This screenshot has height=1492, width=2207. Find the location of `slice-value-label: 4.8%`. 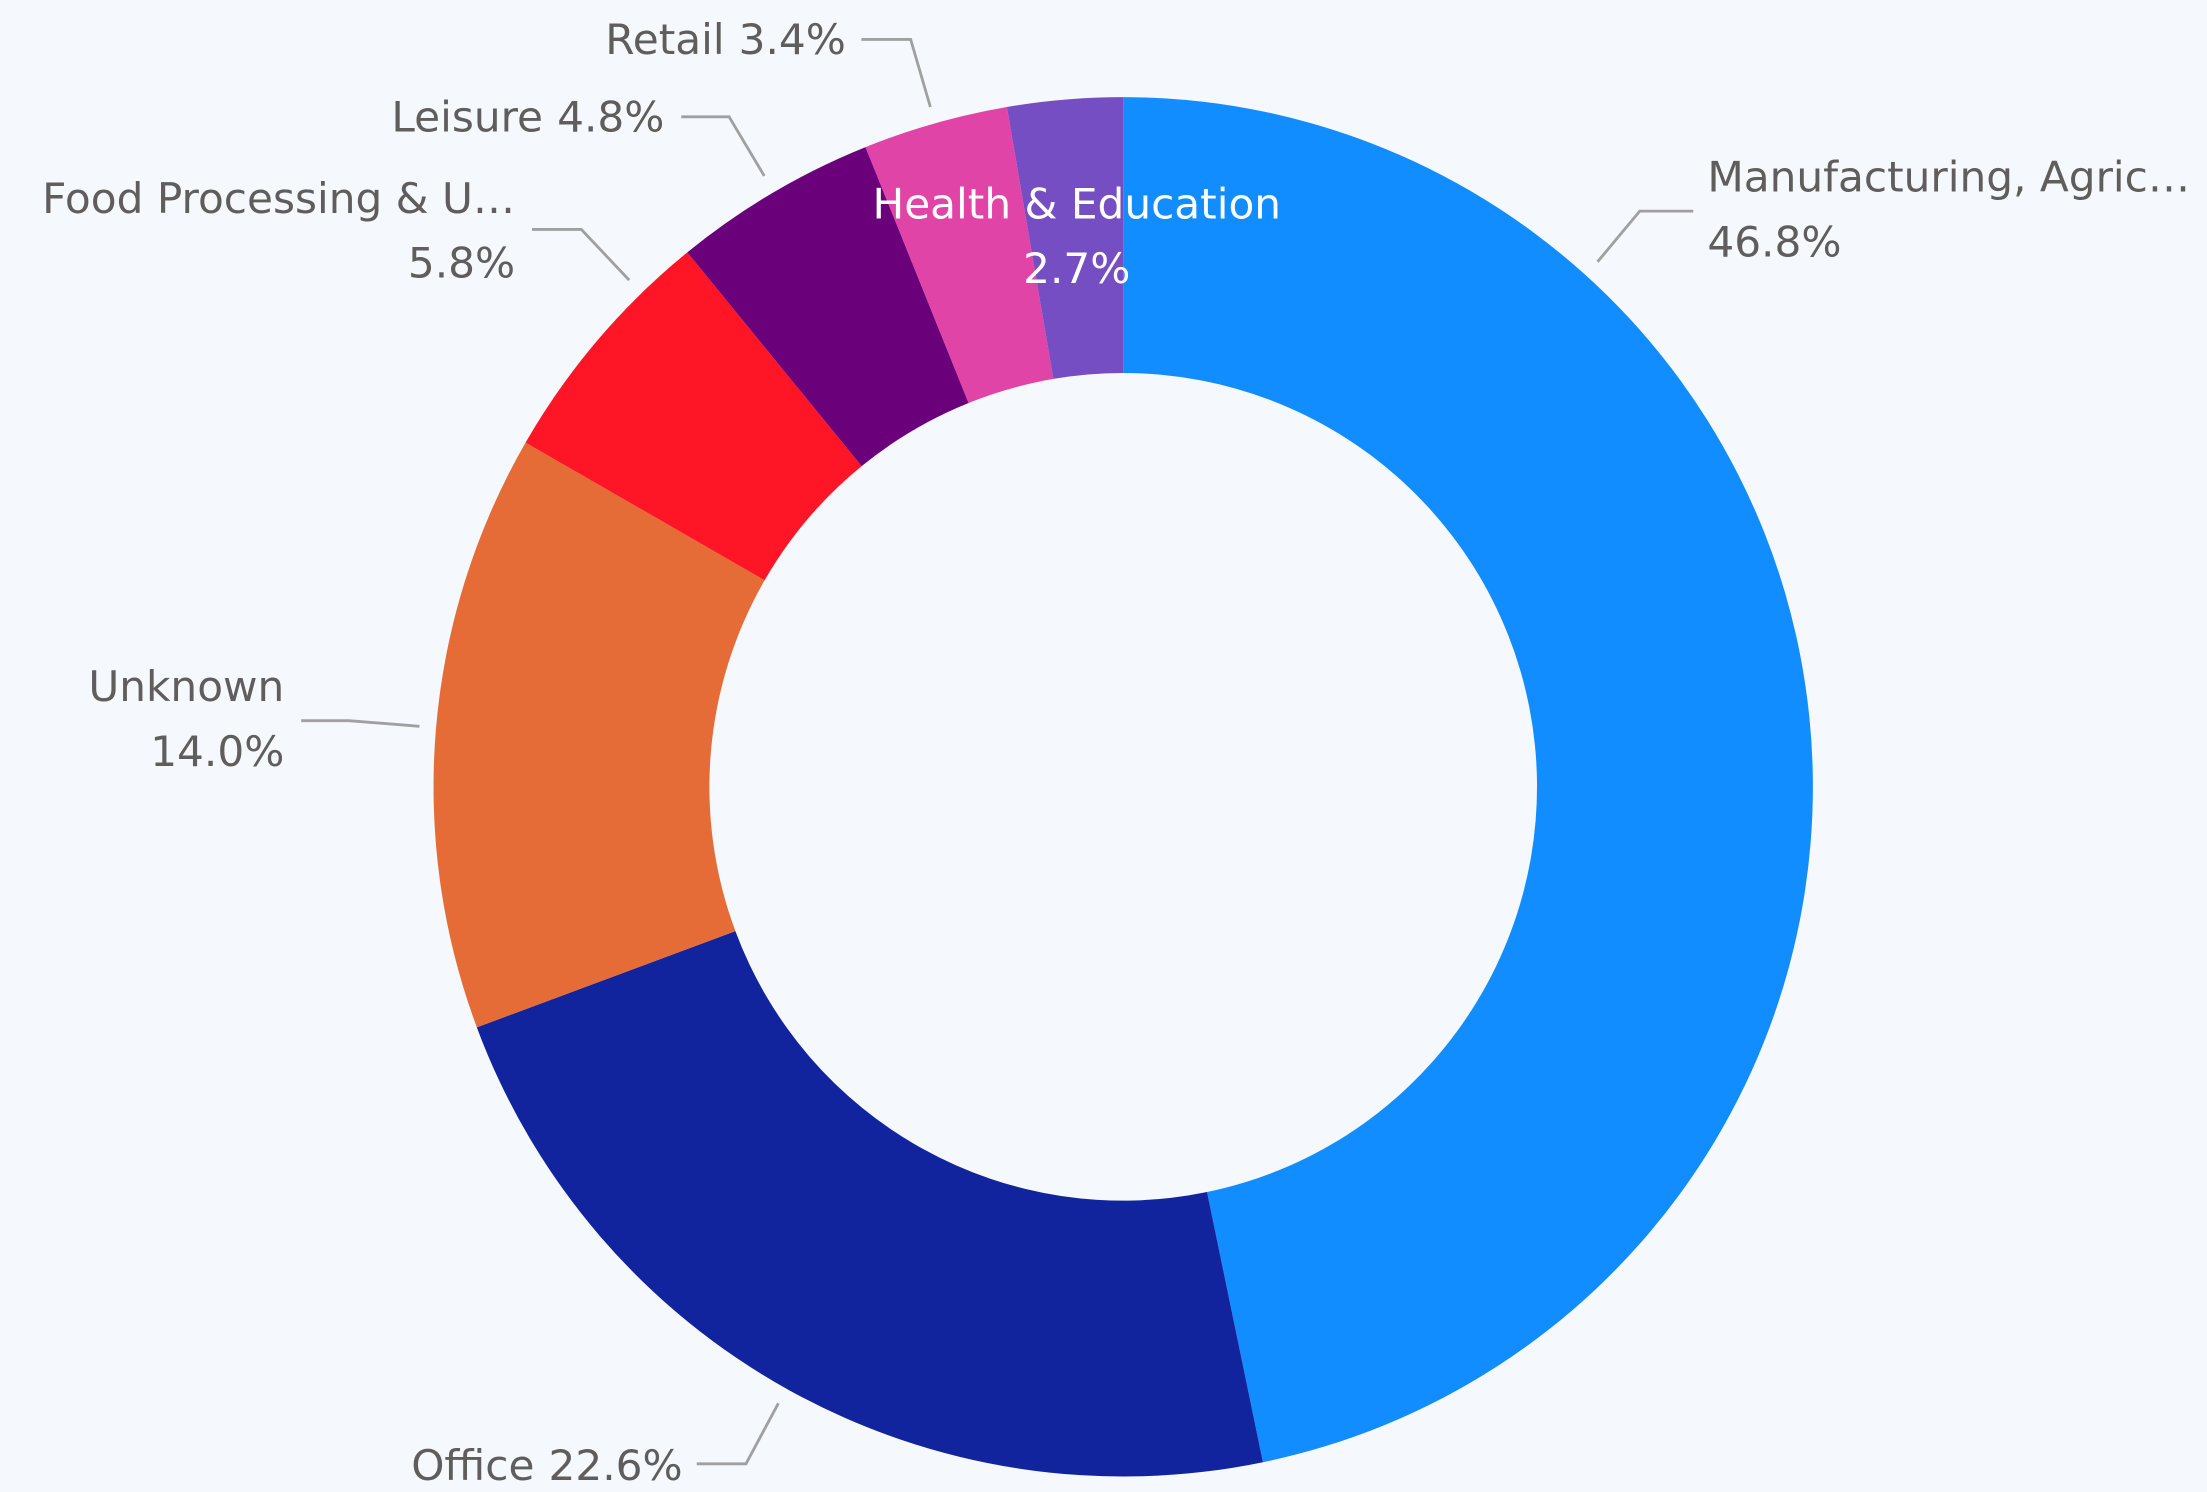

slice-value-label: 4.8% is located at coordinates (610, 116).